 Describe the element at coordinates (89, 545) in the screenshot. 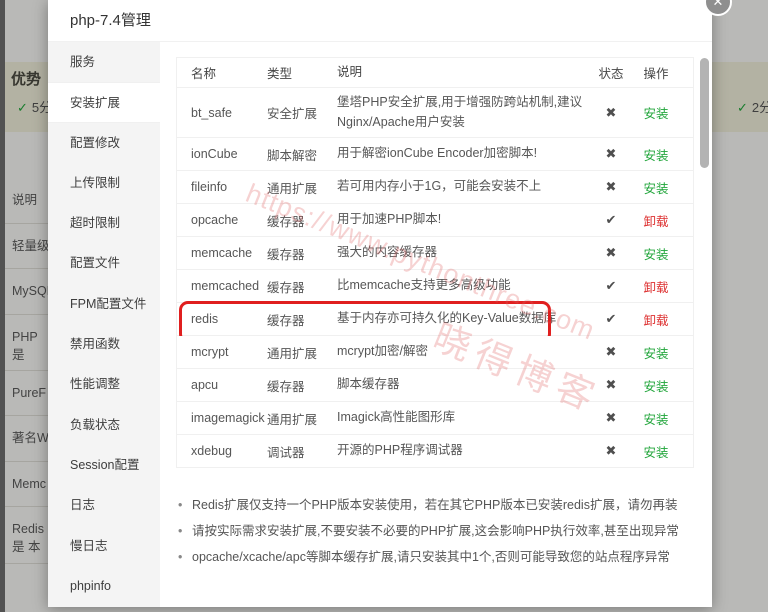

I see `sidebar-item: 慢日志` at that location.